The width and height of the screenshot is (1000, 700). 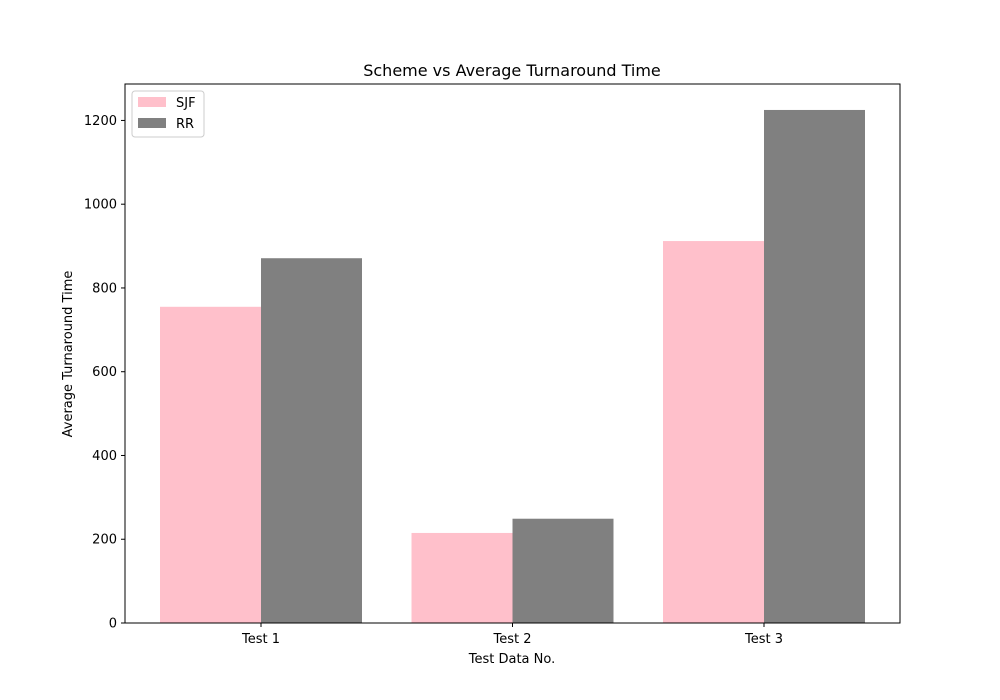 What do you see at coordinates (260, 639) in the screenshot?
I see `x-tick-label: Test 1` at bounding box center [260, 639].